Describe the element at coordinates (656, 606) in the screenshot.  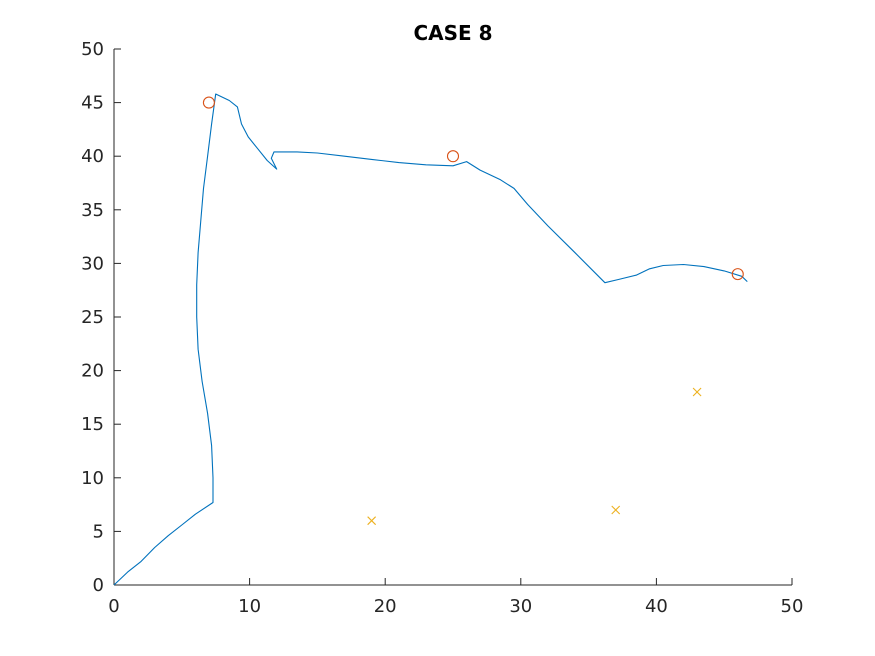
I see `x-tick-label: 40` at that location.